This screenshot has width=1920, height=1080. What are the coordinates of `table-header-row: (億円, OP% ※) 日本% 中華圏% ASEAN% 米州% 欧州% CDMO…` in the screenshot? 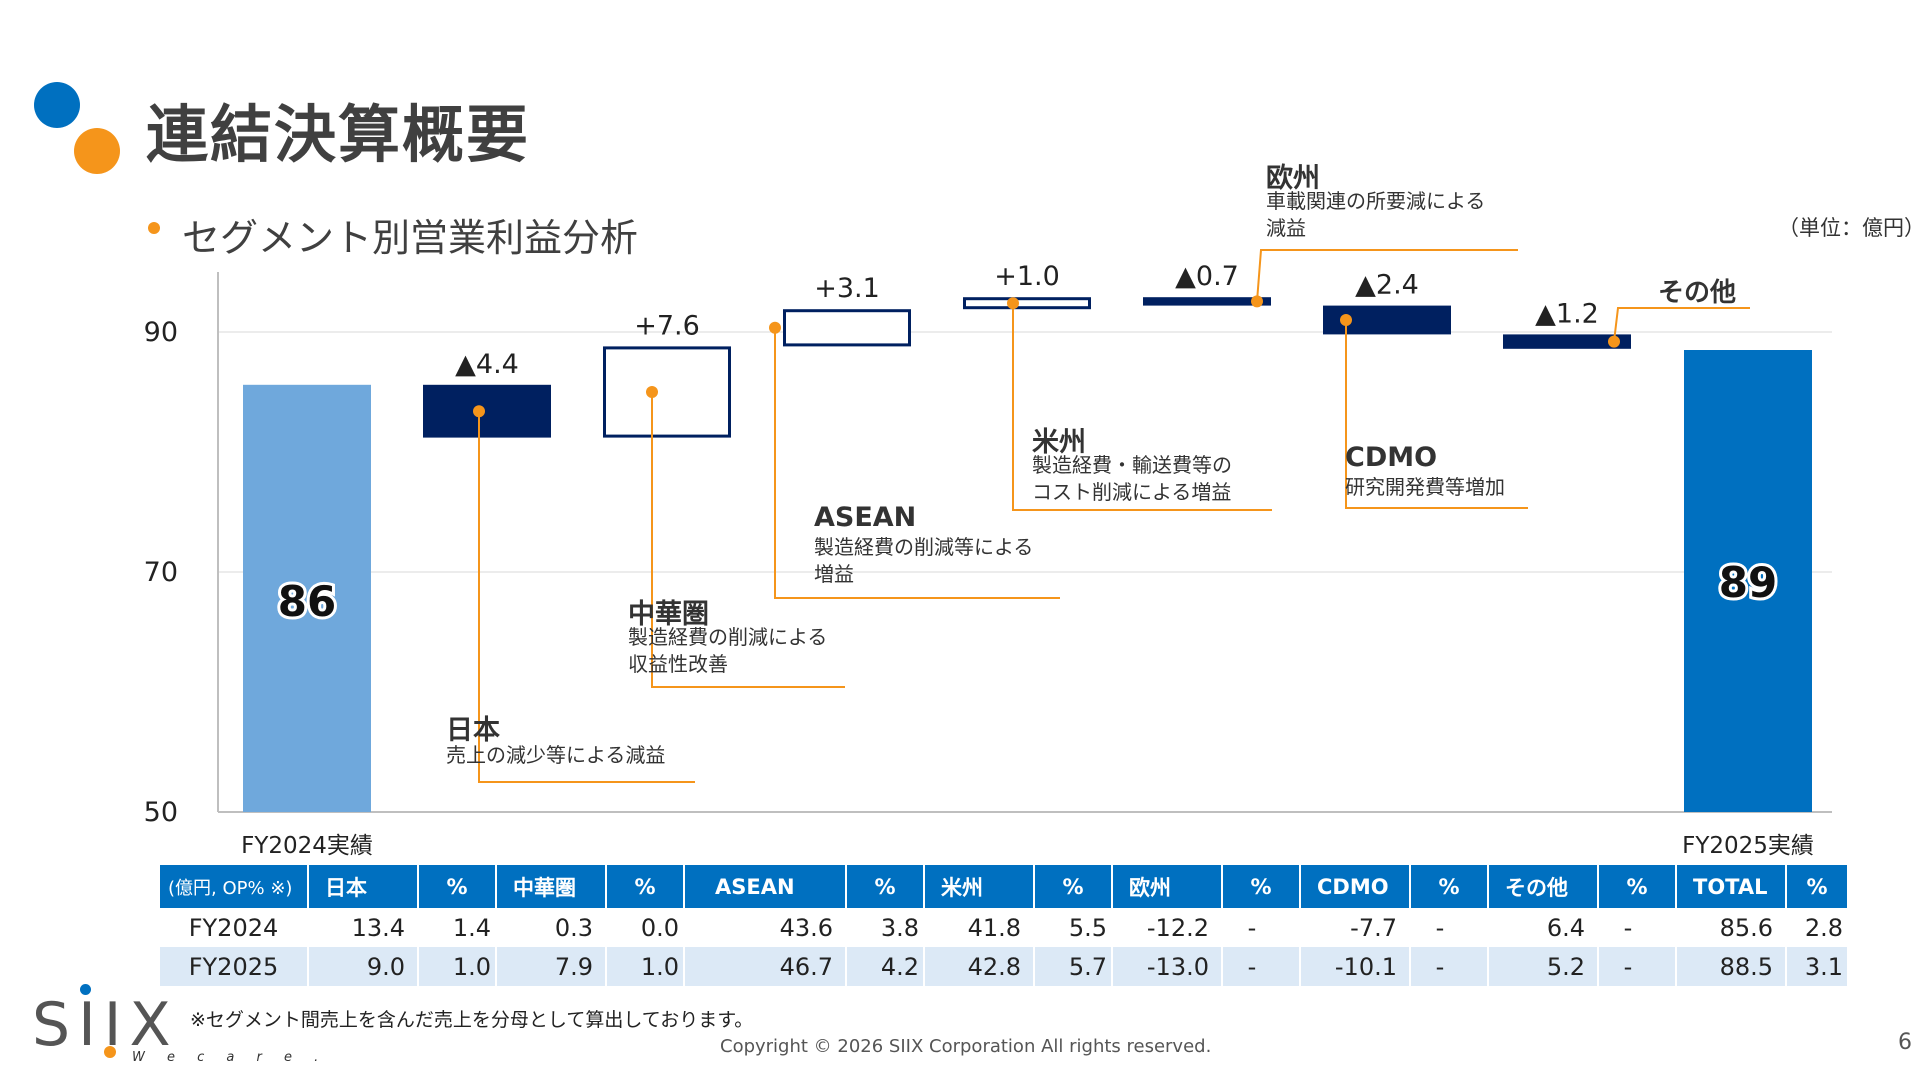 It's located at (1004, 886).